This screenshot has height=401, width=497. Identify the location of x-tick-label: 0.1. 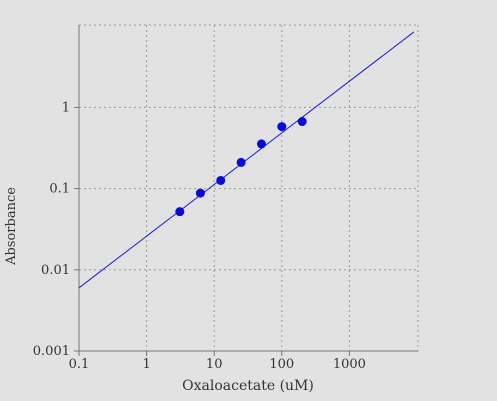
(79, 364).